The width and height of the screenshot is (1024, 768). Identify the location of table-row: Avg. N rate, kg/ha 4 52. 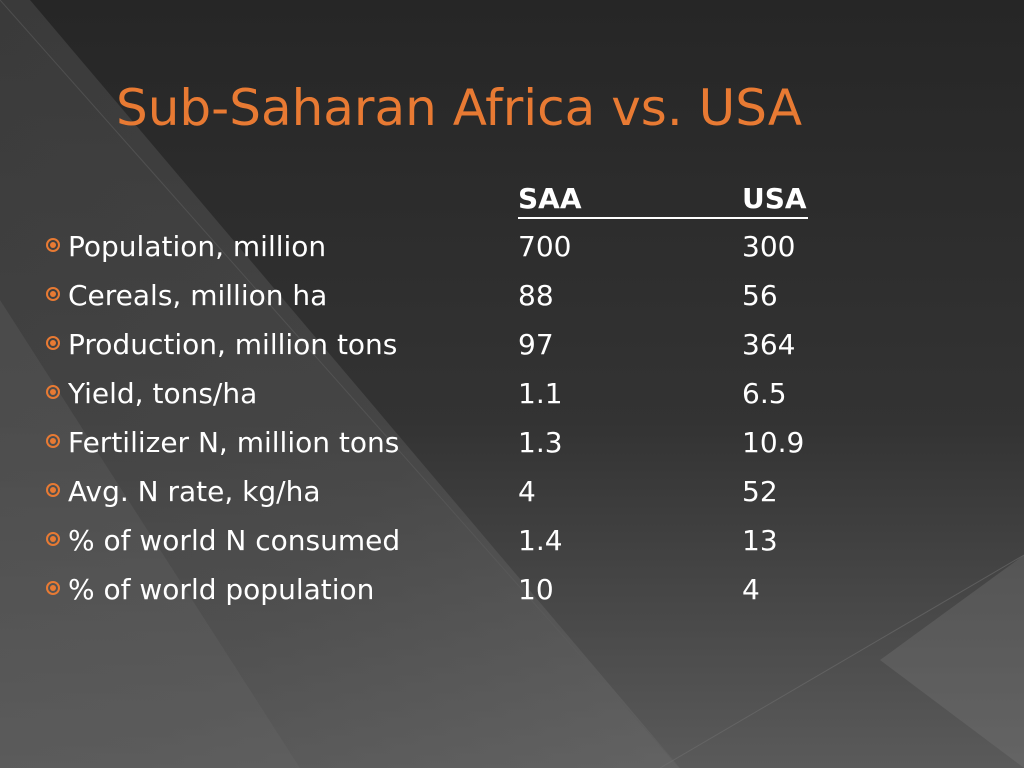
(512, 491).